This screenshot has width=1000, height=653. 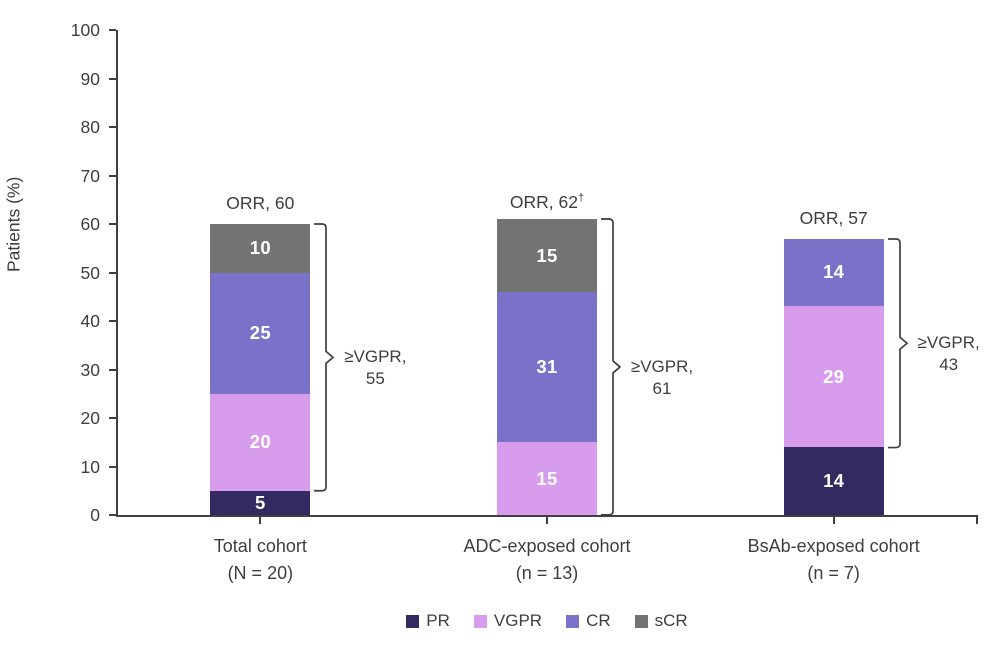 I want to click on category-n: (N = 20), so click(x=260, y=573).